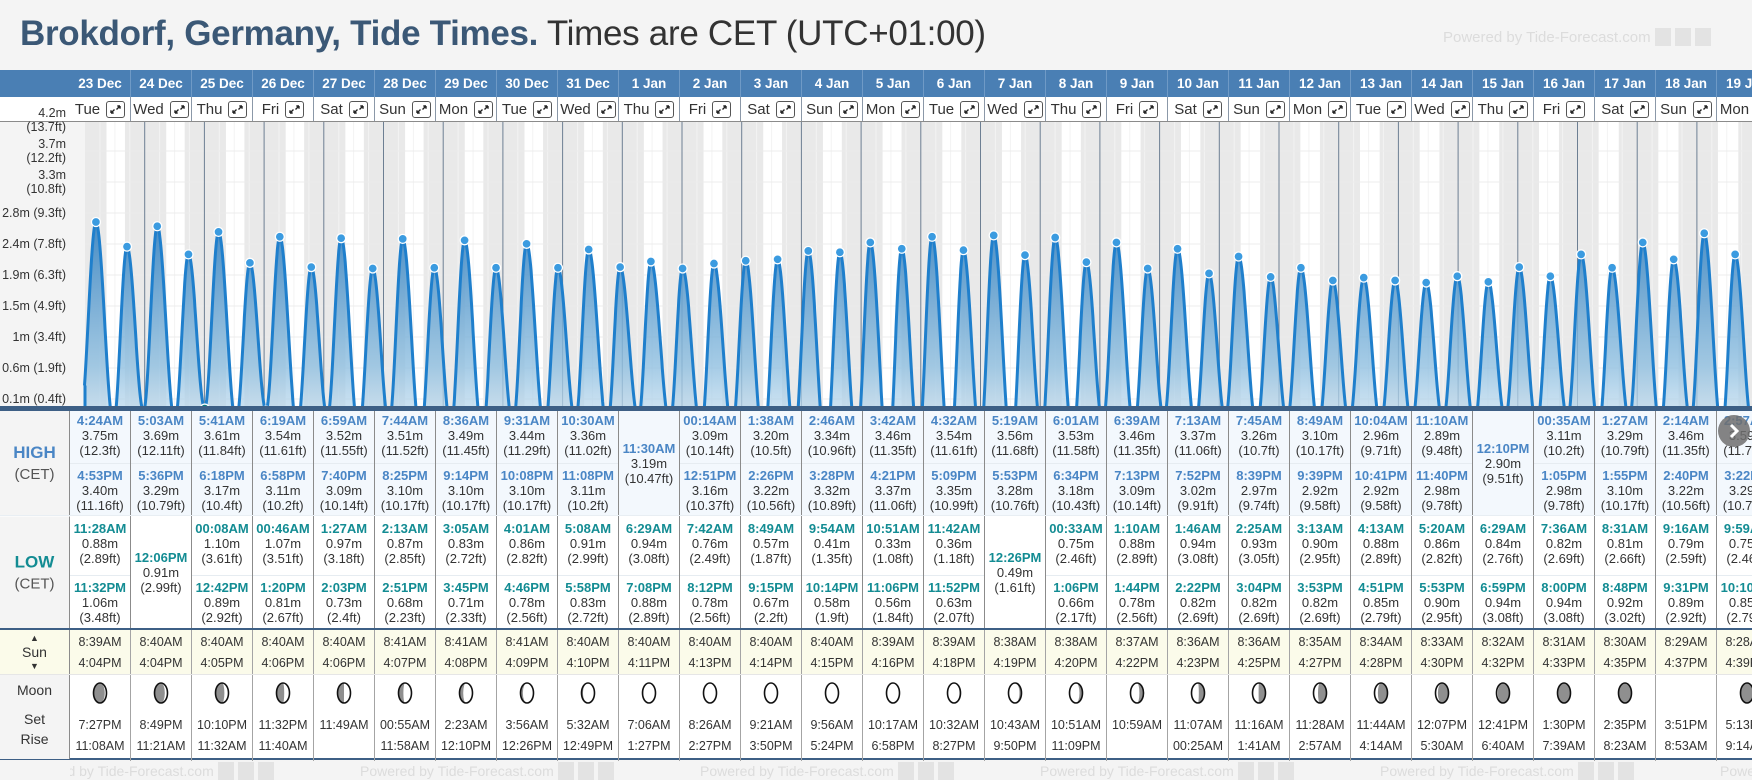 The width and height of the screenshot is (1752, 780). What do you see at coordinates (893, 718) in the screenshot?
I see `moon-cell: 10:17AM 6:58PM` at bounding box center [893, 718].